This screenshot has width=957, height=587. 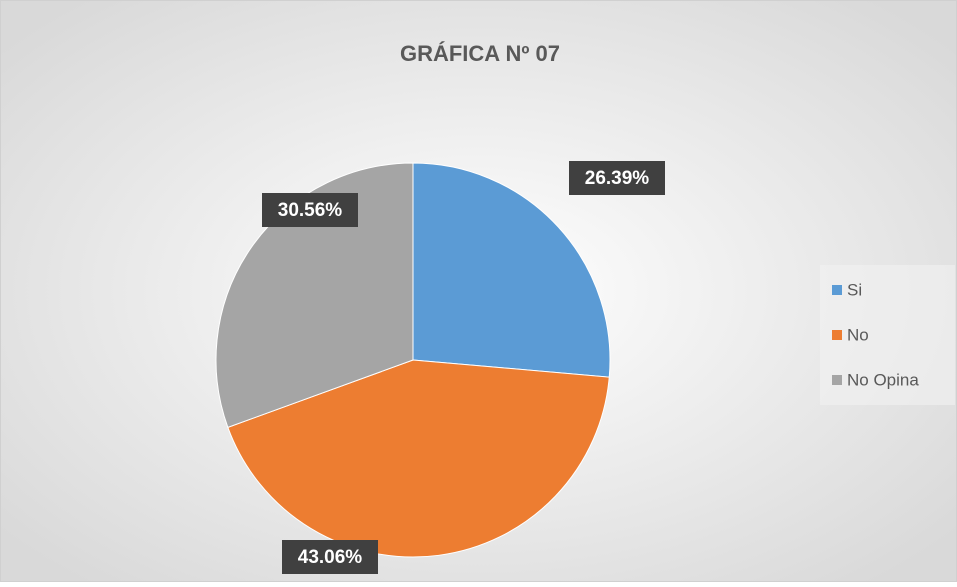 I want to click on data-label: 26.39%, so click(x=617, y=178).